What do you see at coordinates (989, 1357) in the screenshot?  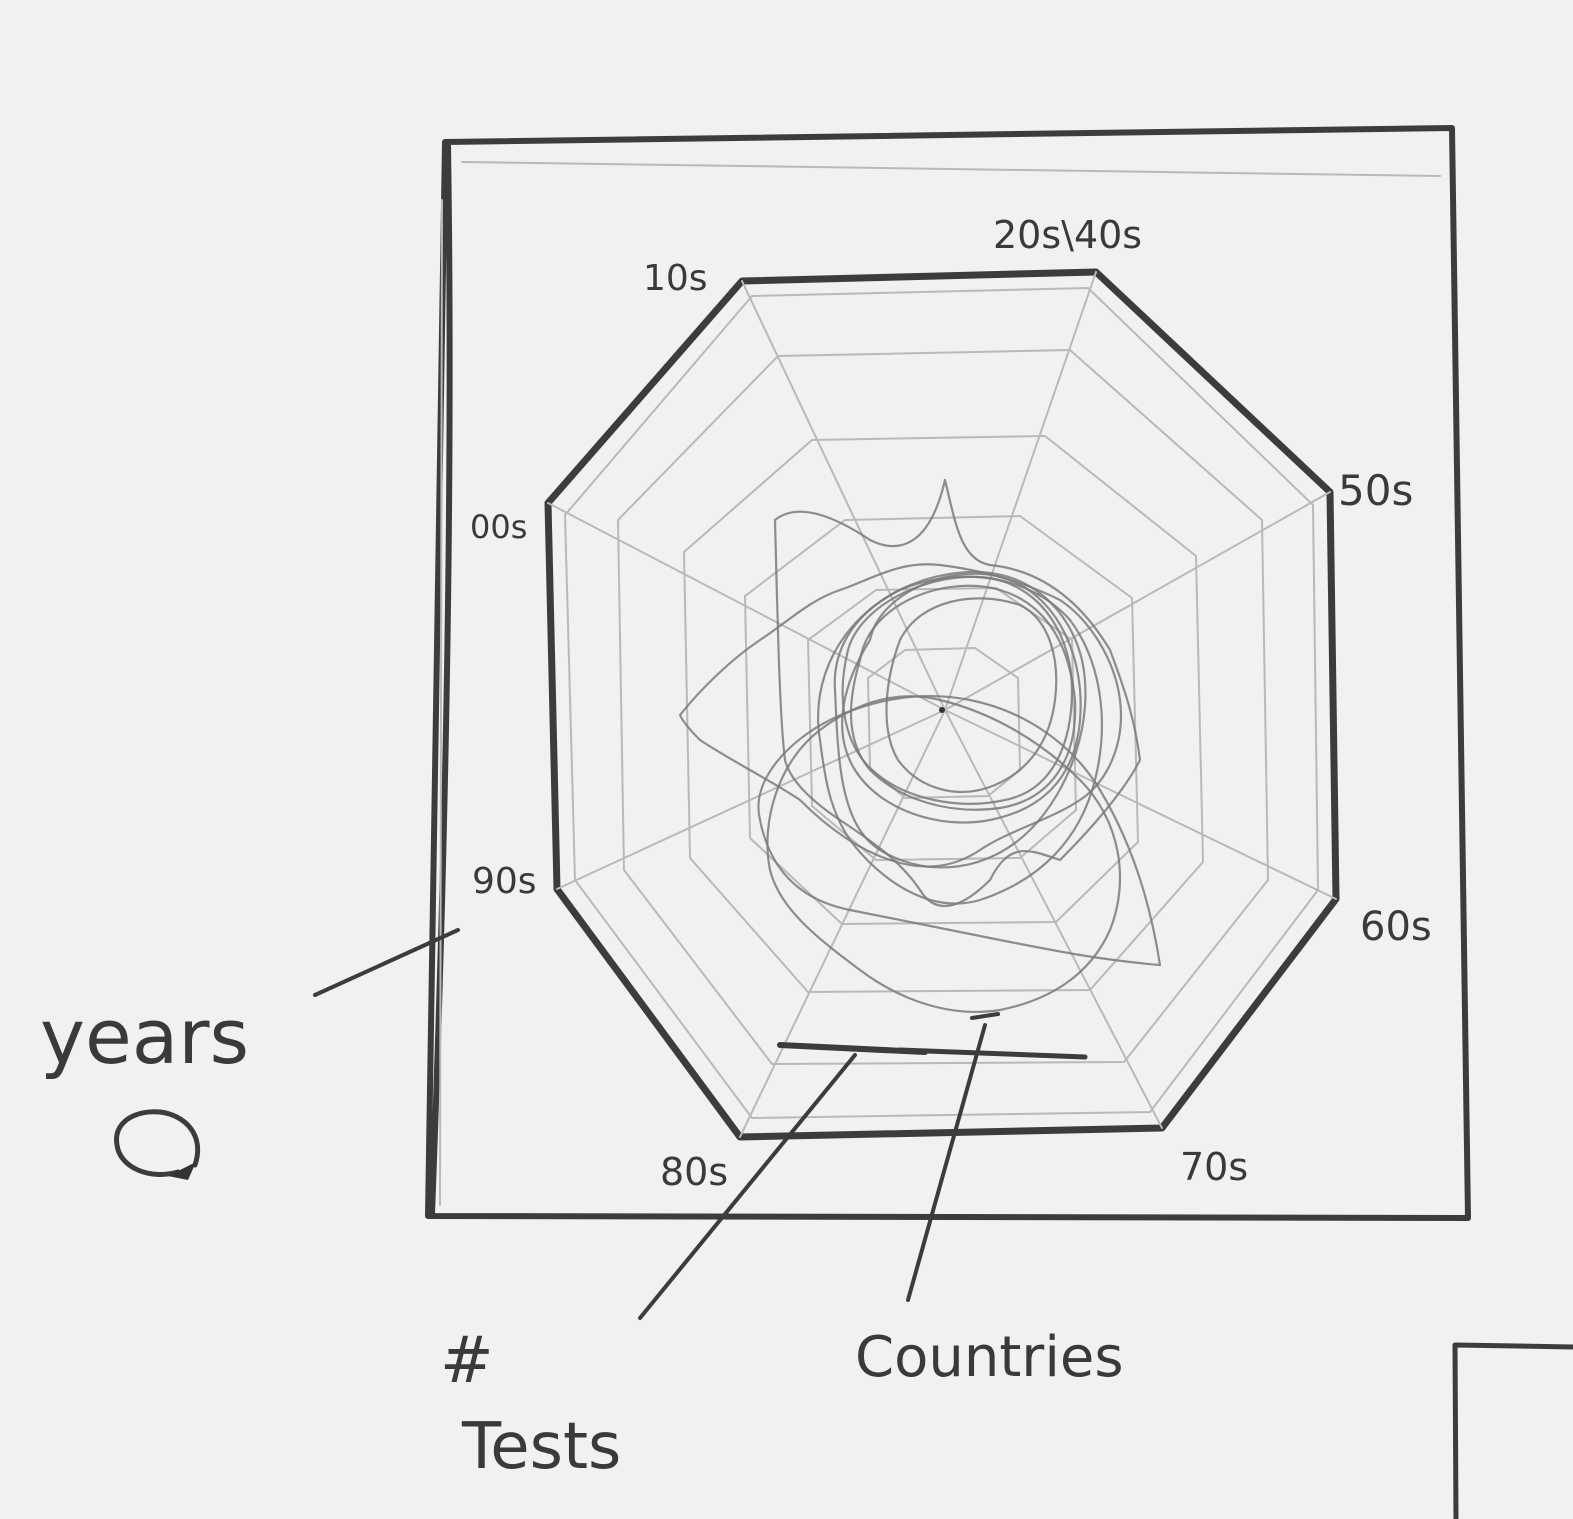 I see `countries-annotation: Countries` at bounding box center [989, 1357].